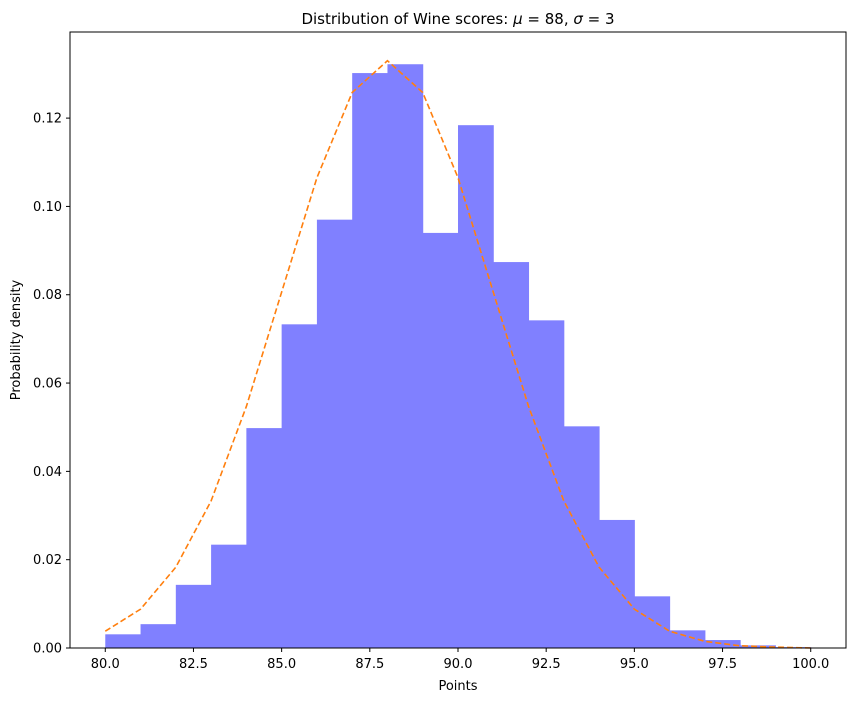 This screenshot has width=858, height=705. What do you see at coordinates (47, 649) in the screenshot?
I see `y-tick-label: 0.00` at bounding box center [47, 649].